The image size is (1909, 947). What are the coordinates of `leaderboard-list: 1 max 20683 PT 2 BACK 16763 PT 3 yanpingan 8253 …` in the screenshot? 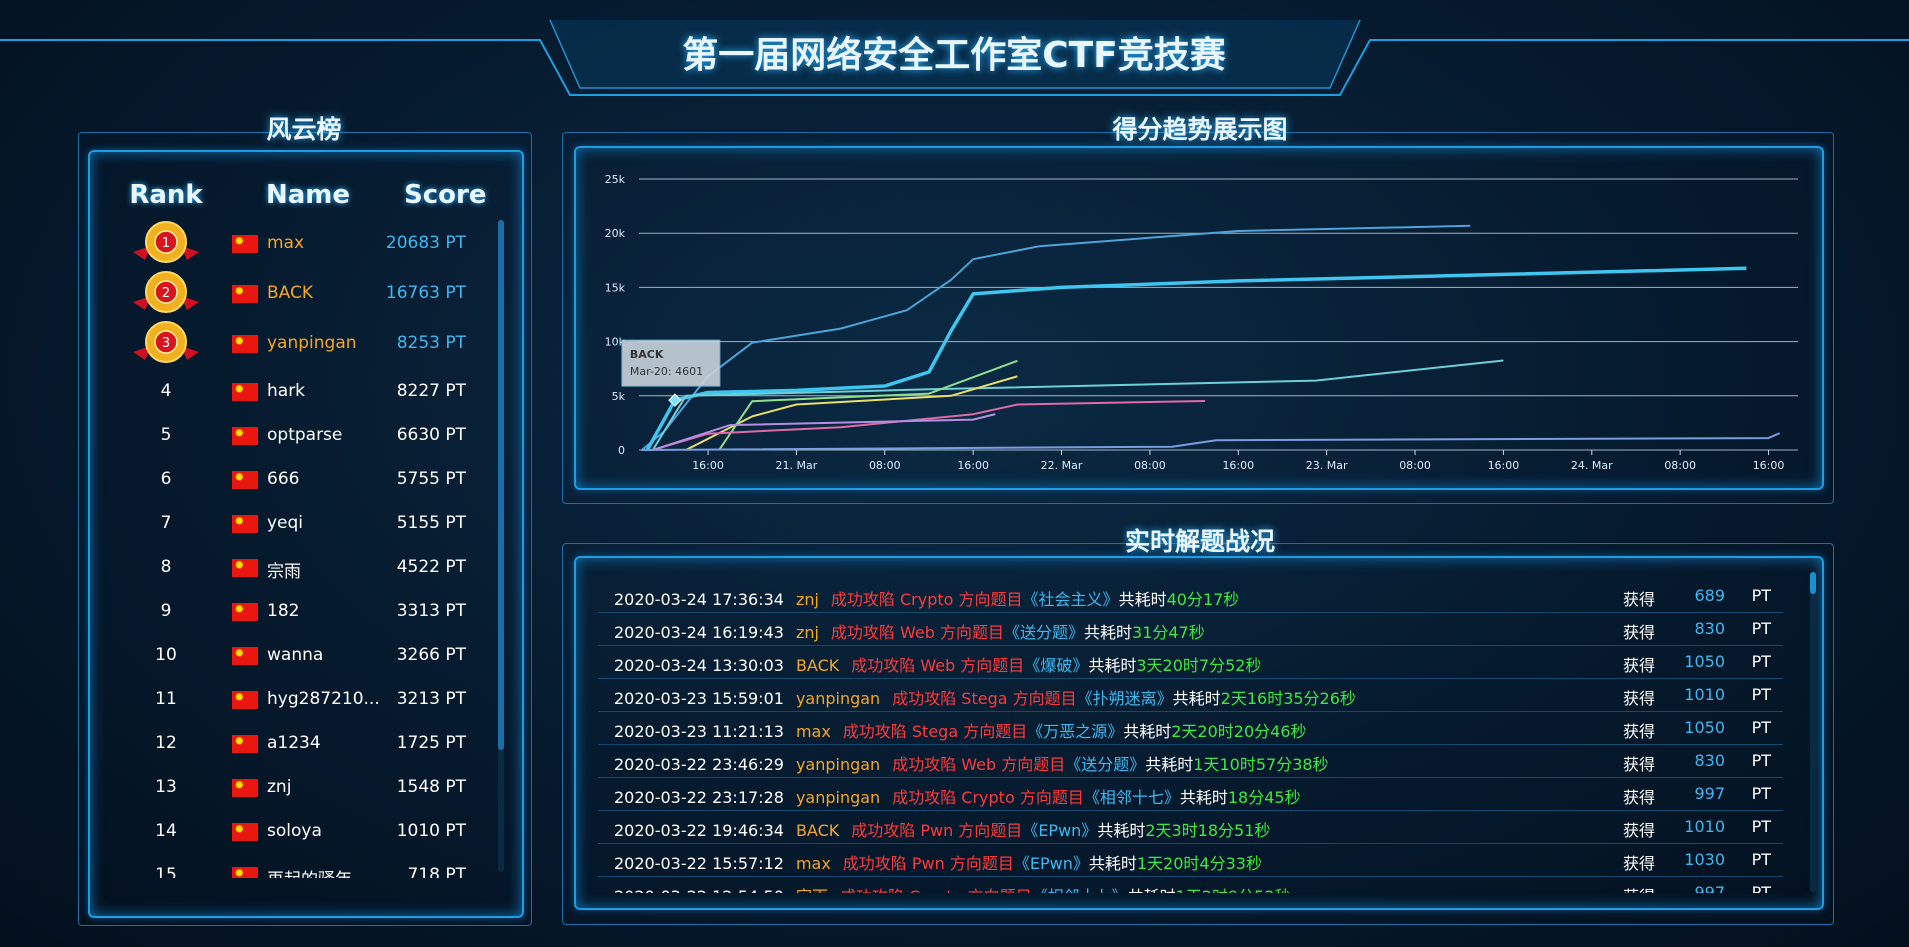 It's located at (296, 548).